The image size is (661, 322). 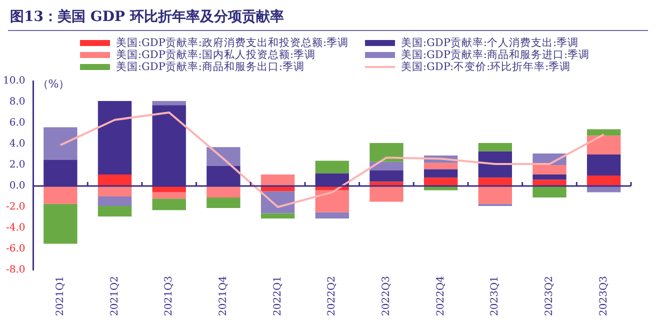 What do you see at coordinates (17, 123) in the screenshot?
I see `y-tick-label: 6.0` at bounding box center [17, 123].